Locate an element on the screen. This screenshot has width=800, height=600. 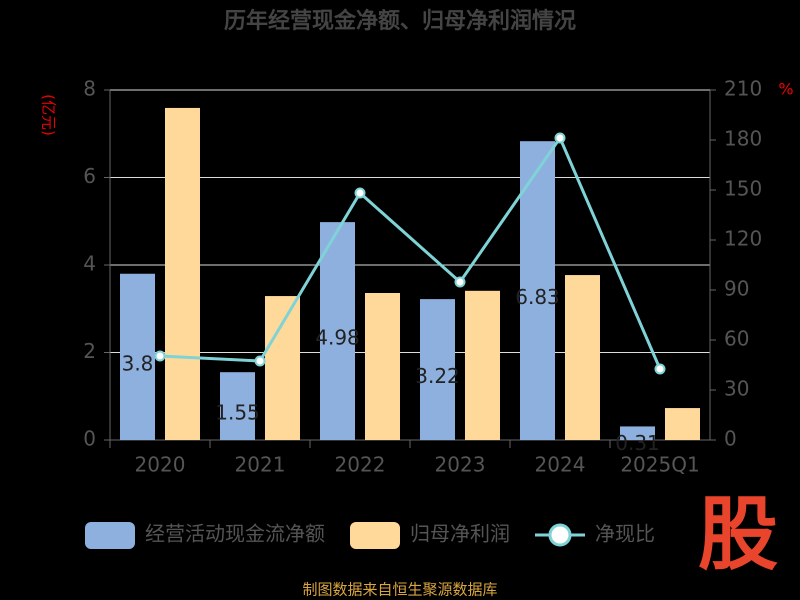
y2-tick-label: 210 is located at coordinates (743, 89).